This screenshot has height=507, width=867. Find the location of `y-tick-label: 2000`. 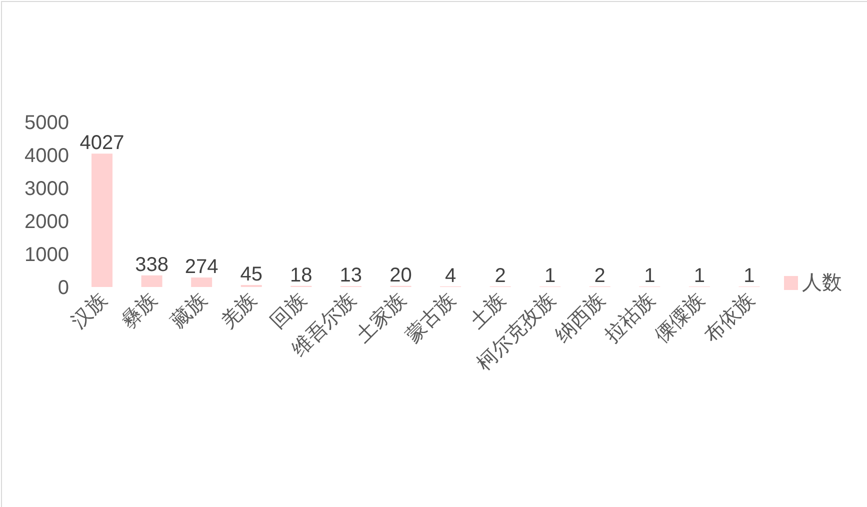

y-tick-label: 2000 is located at coordinates (46, 222).